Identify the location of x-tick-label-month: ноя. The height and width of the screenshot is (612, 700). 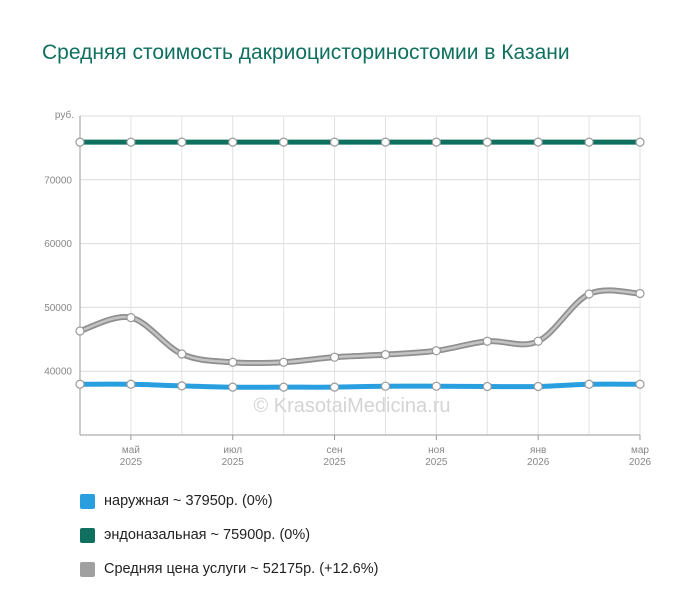
(436, 450).